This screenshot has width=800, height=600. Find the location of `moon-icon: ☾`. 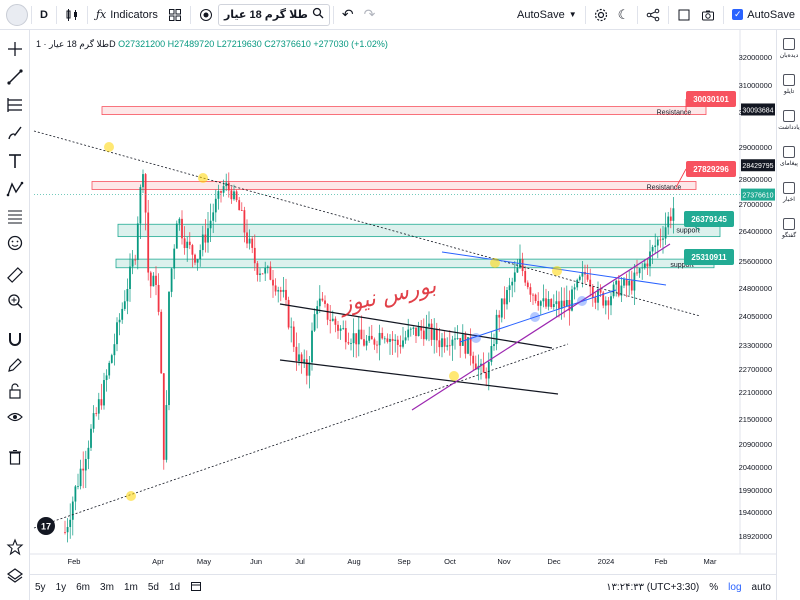

moon-icon: ☾ is located at coordinates (623, 14).